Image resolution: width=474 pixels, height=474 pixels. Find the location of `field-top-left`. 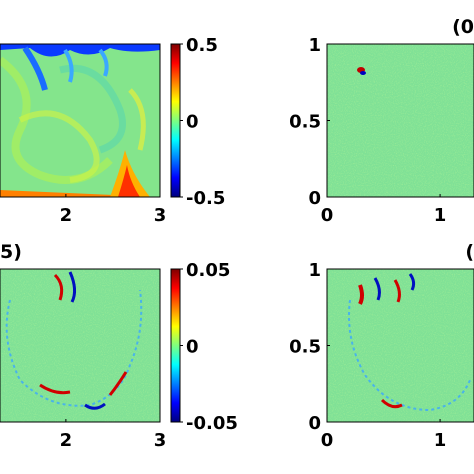

field-top-left is located at coordinates (80, 120).